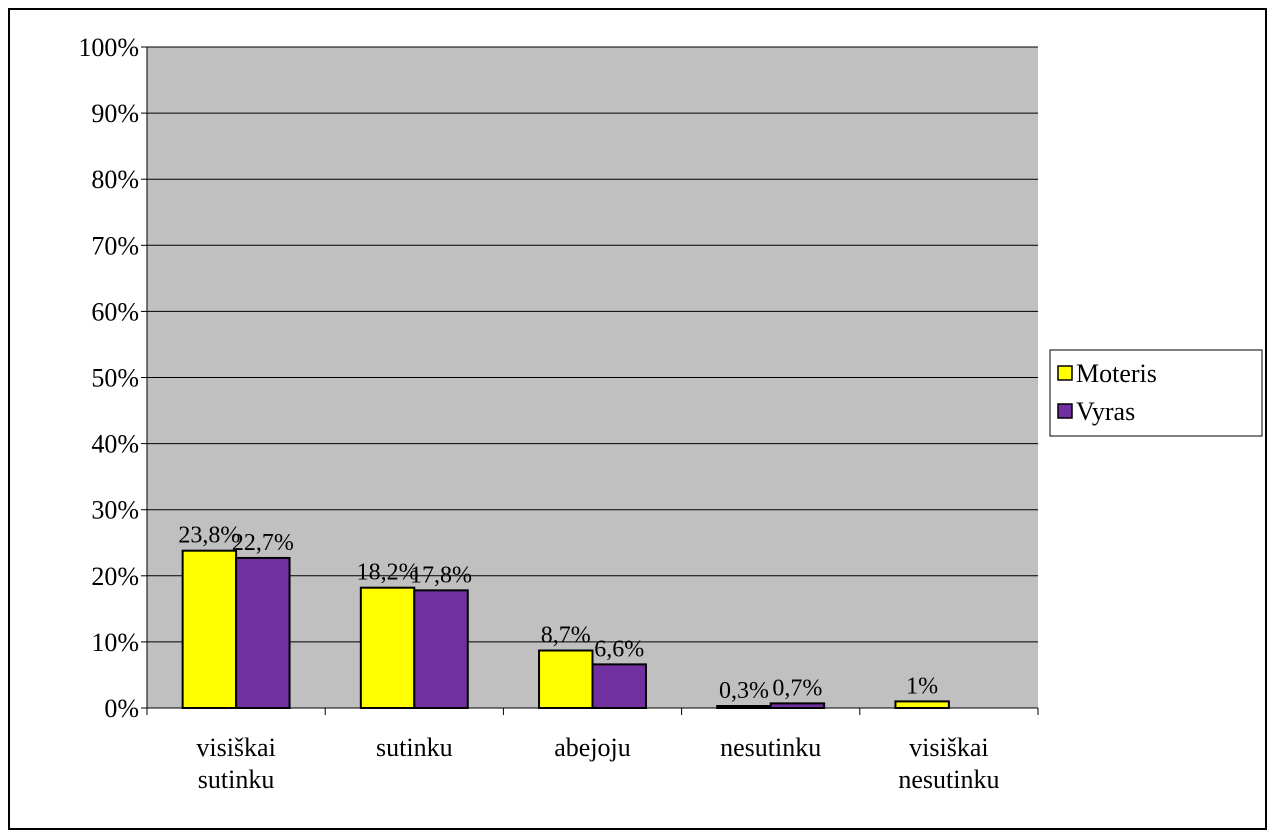 The width and height of the screenshot is (1275, 838). I want to click on y-tick-label: 90%, so click(115, 113).